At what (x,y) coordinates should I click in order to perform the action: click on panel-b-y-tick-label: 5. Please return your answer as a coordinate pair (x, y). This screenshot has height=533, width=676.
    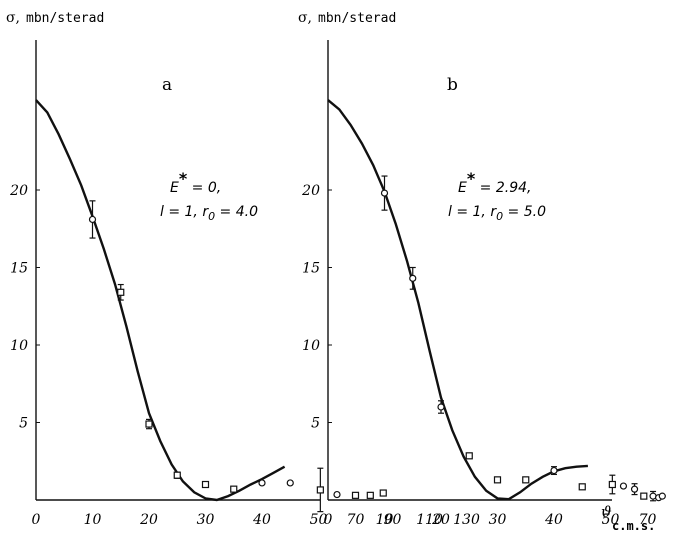
    Looking at the image, I should click on (315, 424).